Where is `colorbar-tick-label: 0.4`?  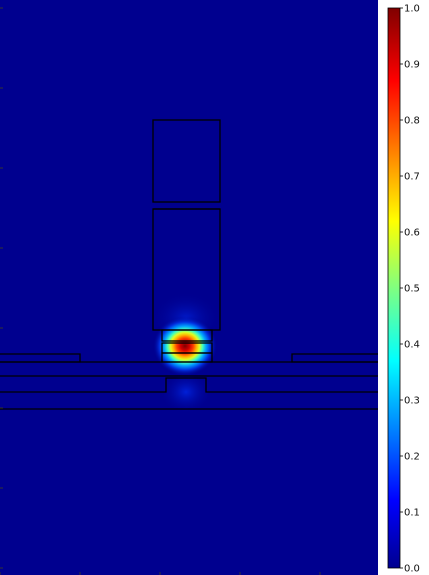 colorbar-tick-label: 0.4 is located at coordinates (412, 345).